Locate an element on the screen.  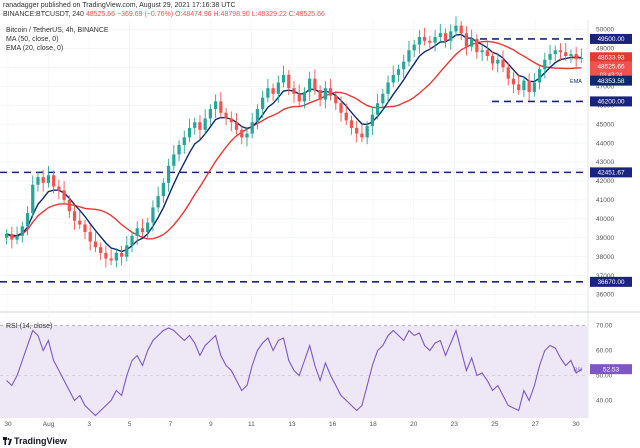
price-tick-label: 40000 is located at coordinates (605, 219).